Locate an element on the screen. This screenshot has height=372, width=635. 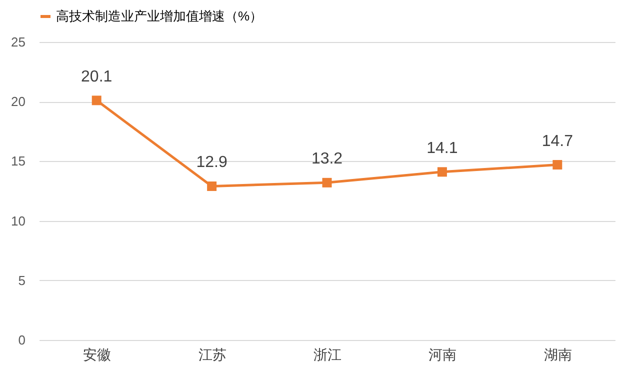
data-label: 20.1 is located at coordinates (96, 77).